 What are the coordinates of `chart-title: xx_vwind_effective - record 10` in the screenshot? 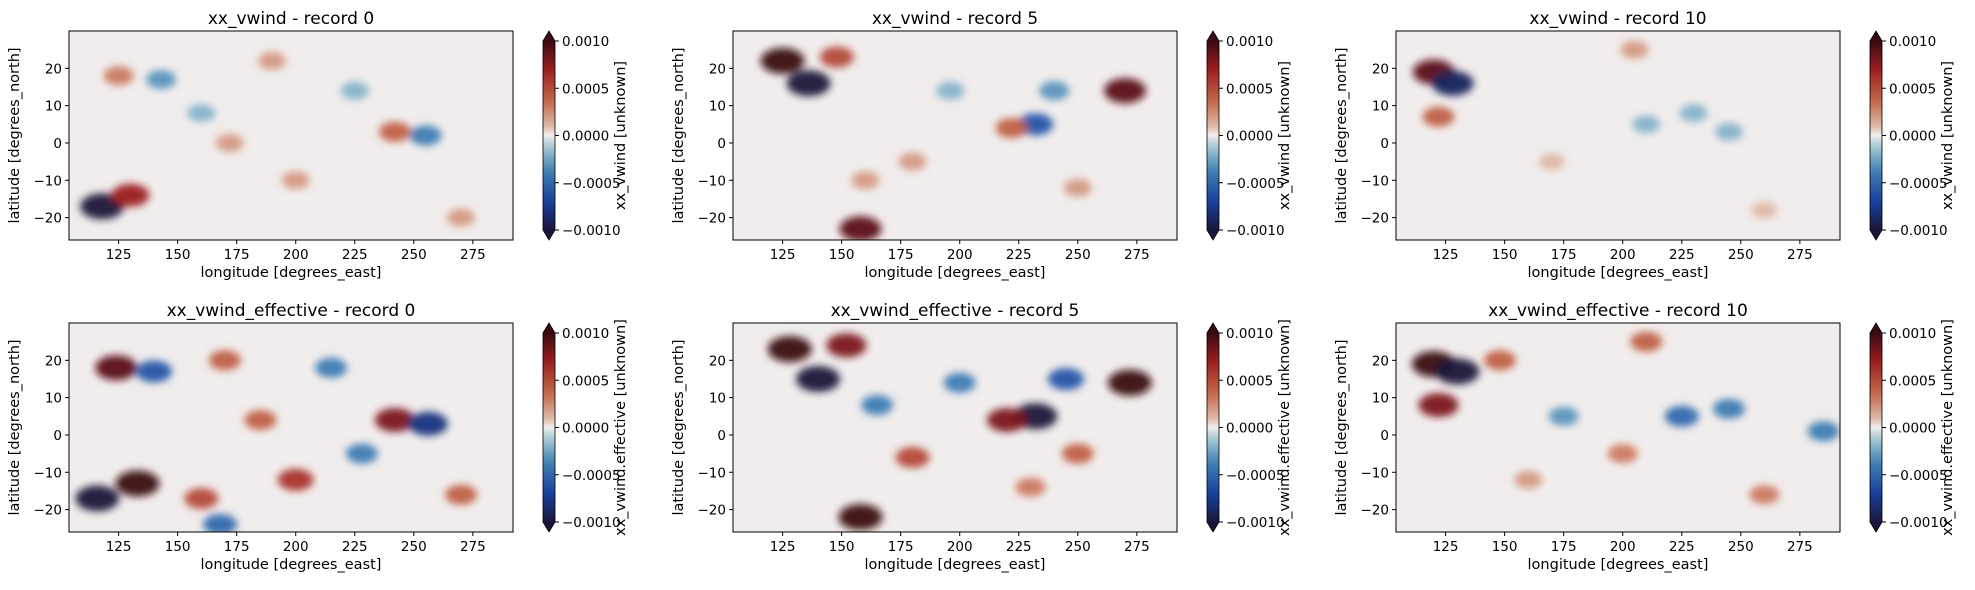 It's located at (1618, 311).